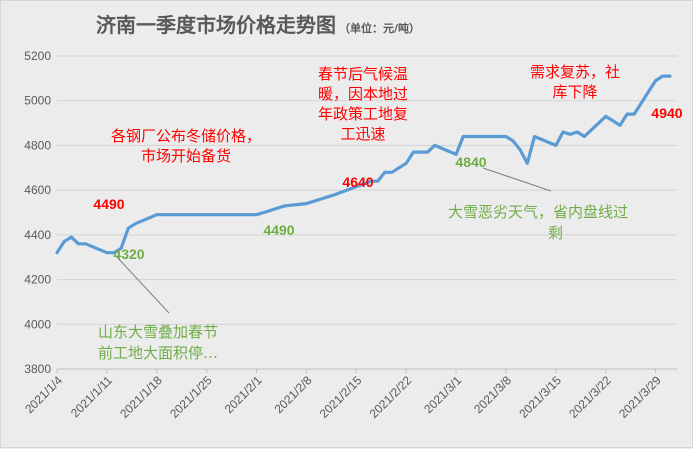 This screenshot has height=449, width=693. What do you see at coordinates (37, 324) in the screenshot?
I see `y-tick-label: 4000` at bounding box center [37, 324].